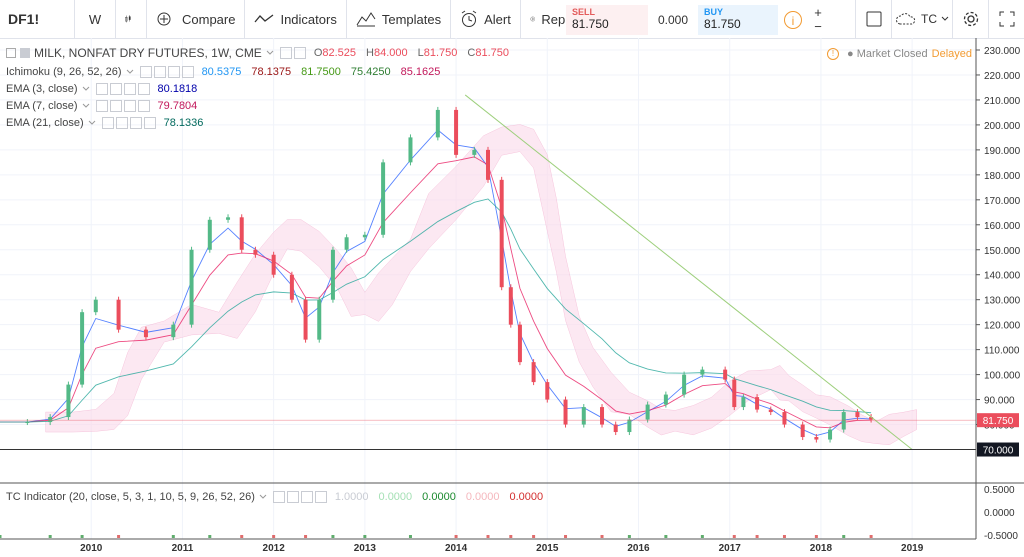 Image resolution: width=1024 pixels, height=557 pixels. What do you see at coordinates (1002, 276) in the screenshot?
I see `price-tick-label: 140.000` at bounding box center [1002, 276].